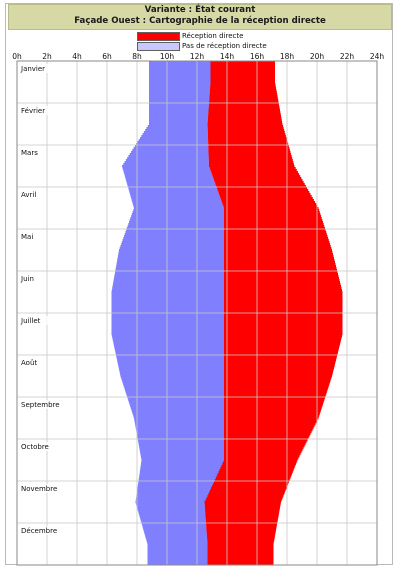  What do you see at coordinates (27, 279) in the screenshot?
I see `month-label-5: Juin` at bounding box center [27, 279].